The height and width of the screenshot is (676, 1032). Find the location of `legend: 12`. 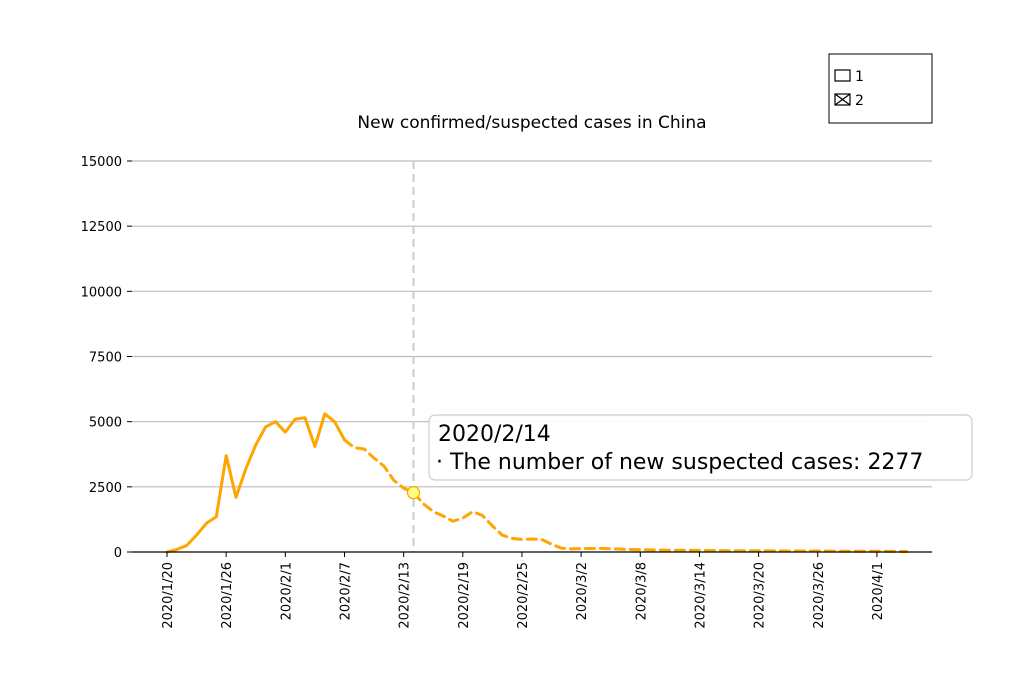

legend: 12 is located at coordinates (880, 88).